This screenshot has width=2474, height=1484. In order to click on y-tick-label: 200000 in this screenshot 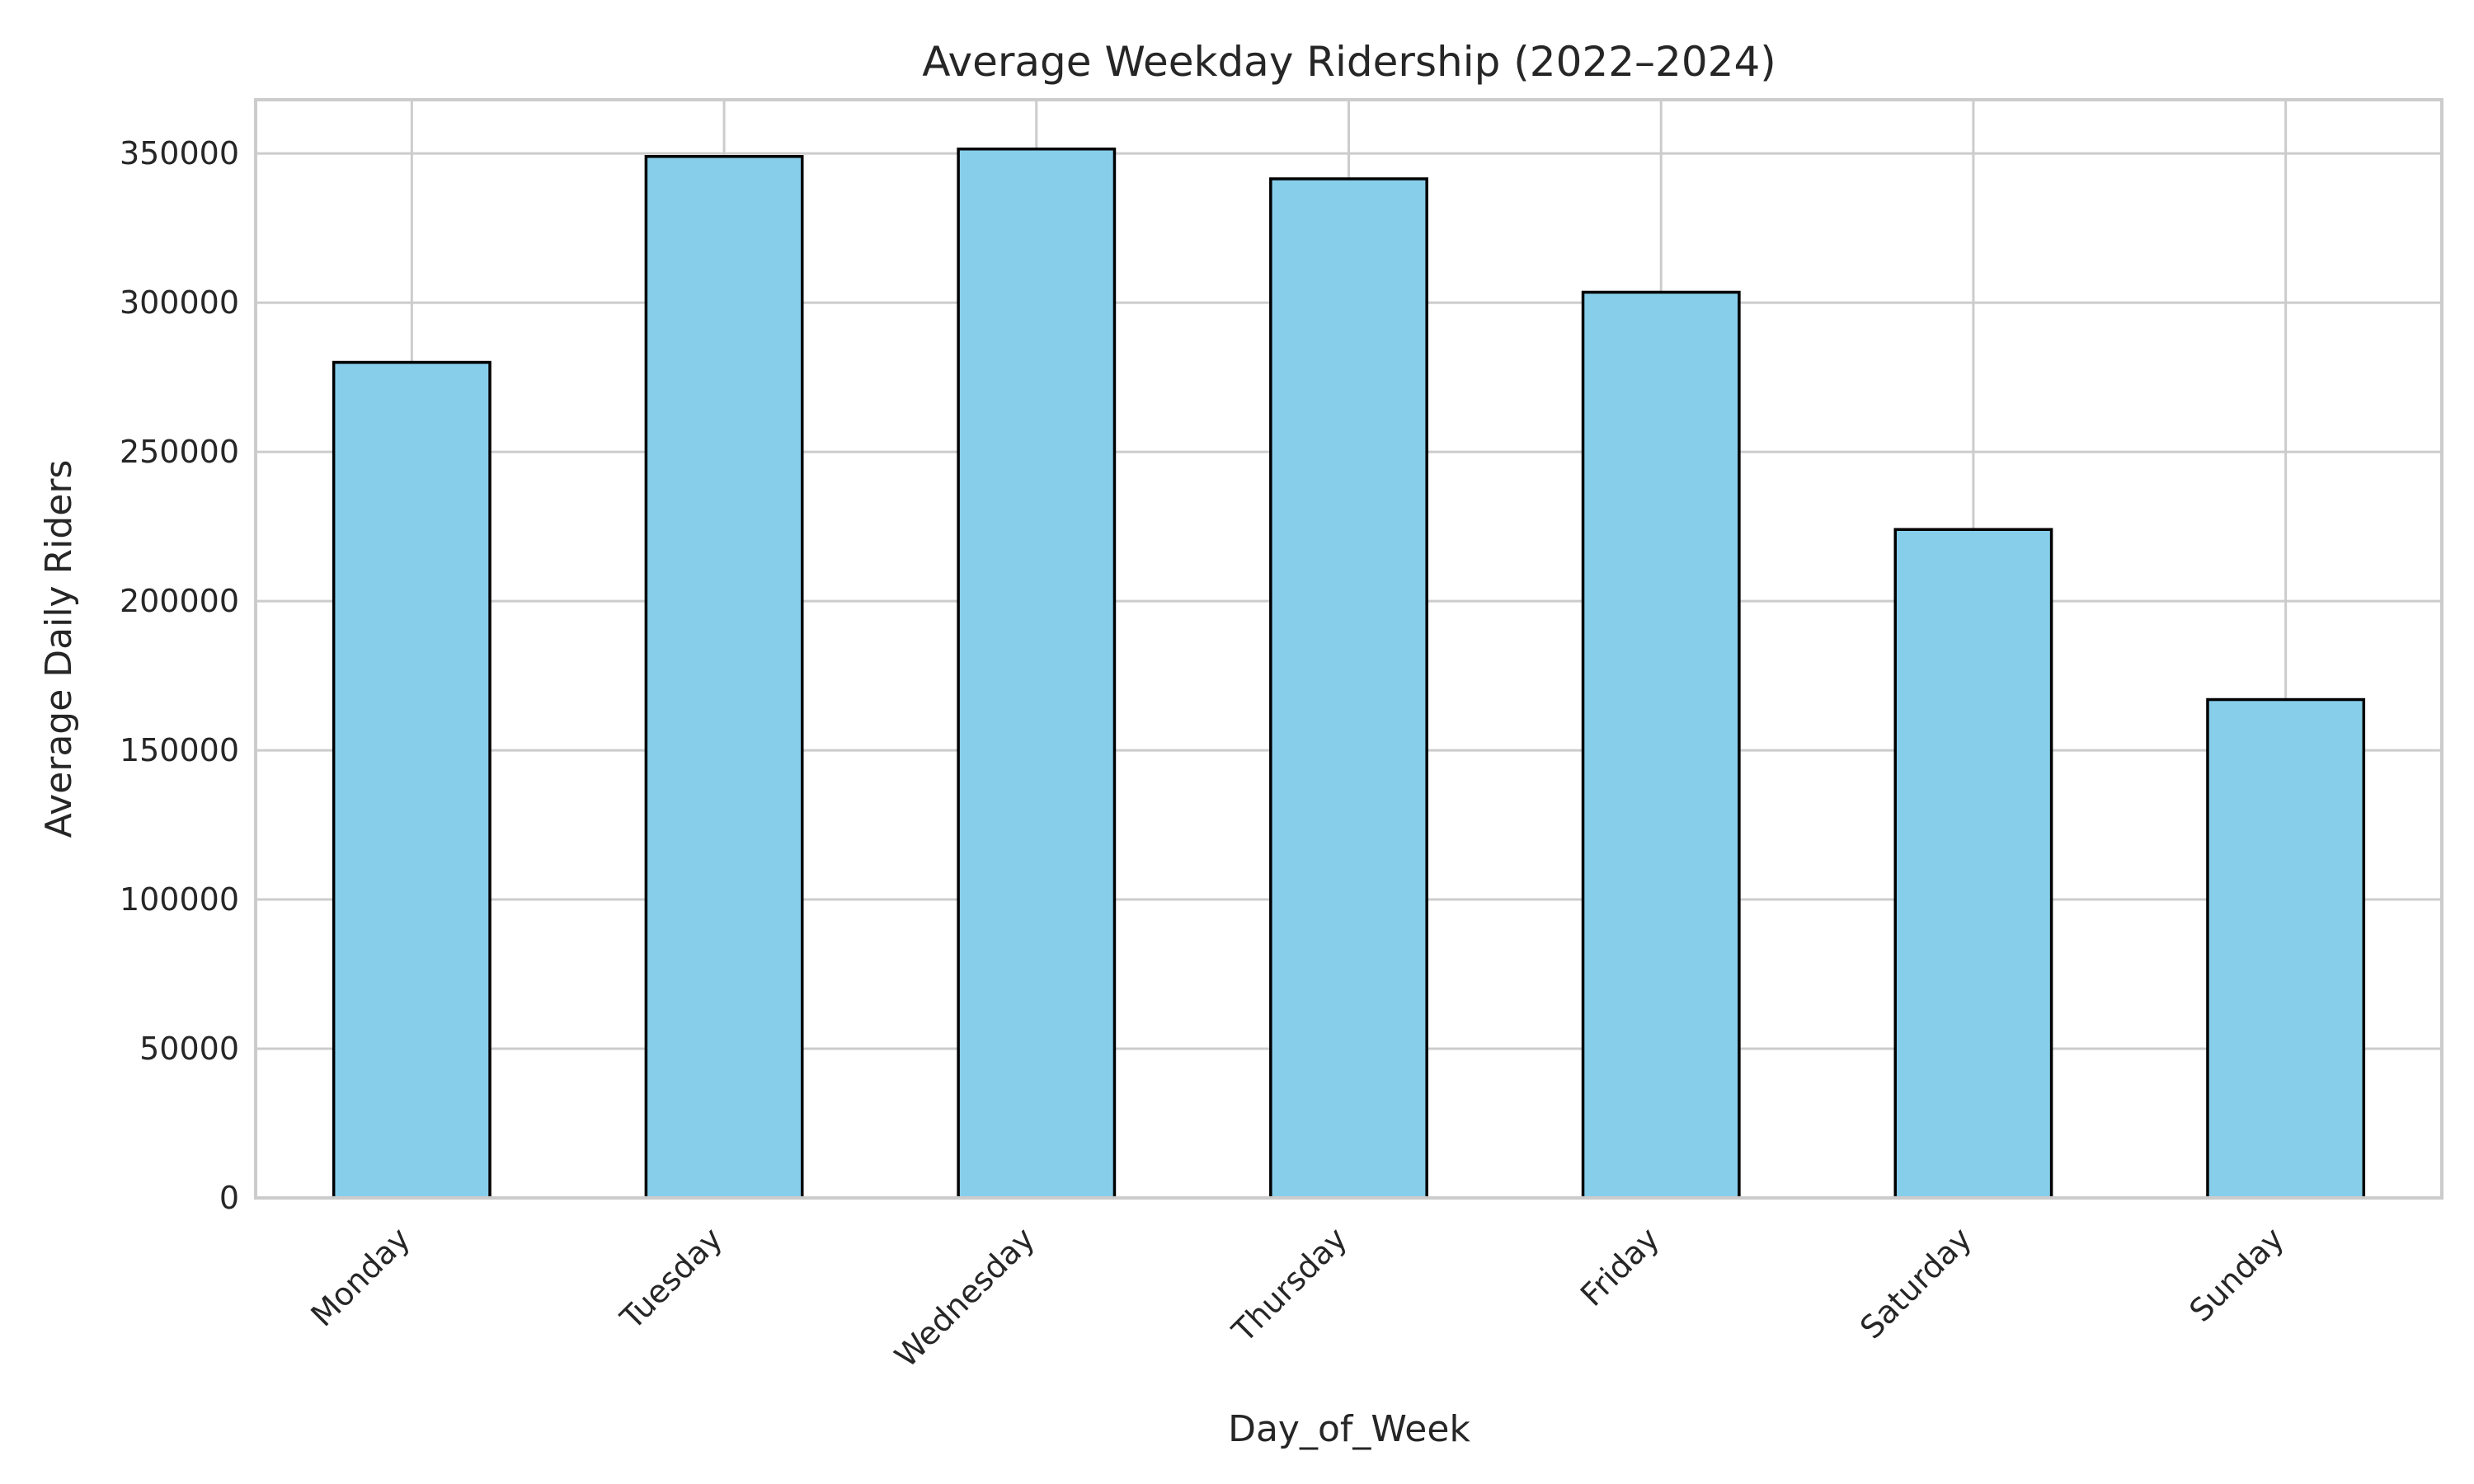, I will do `click(179, 601)`.